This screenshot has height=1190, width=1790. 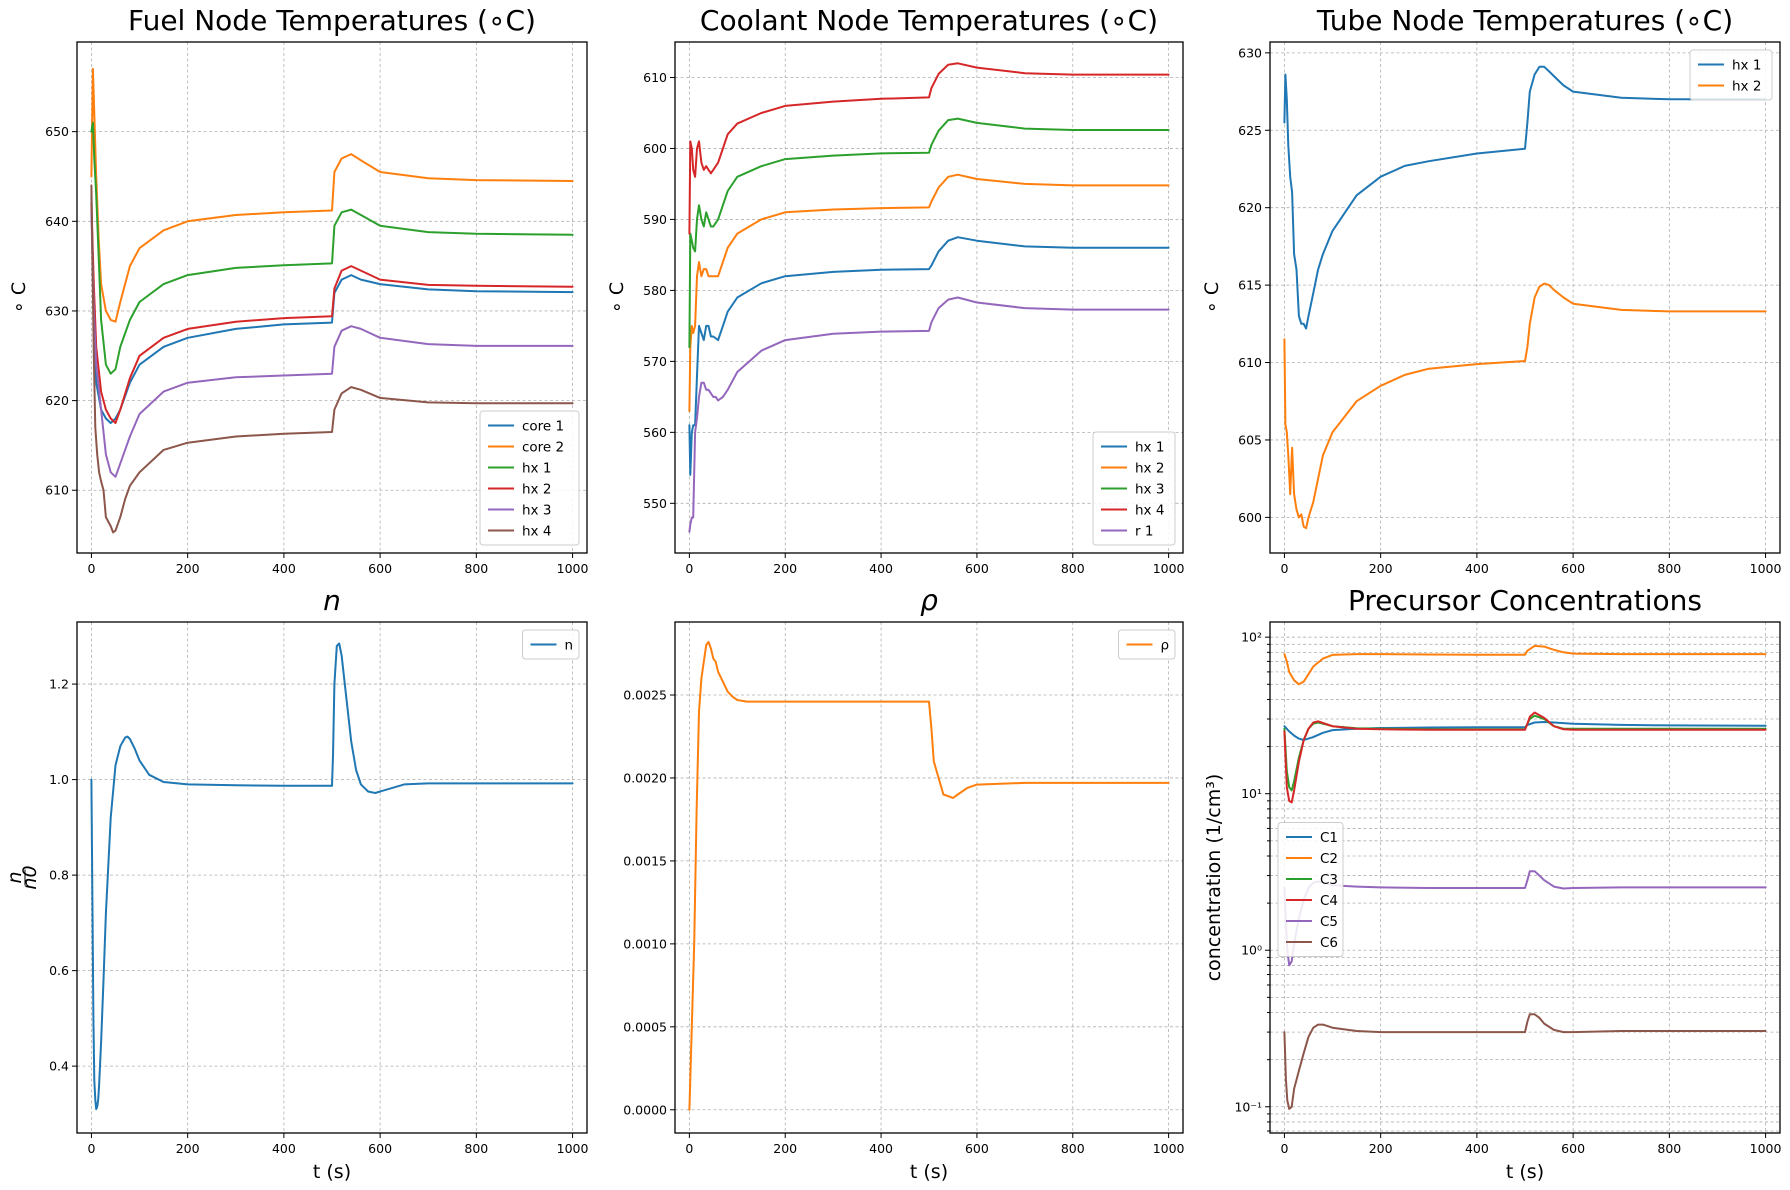 What do you see at coordinates (929, 600) in the screenshot?
I see `chart-title: ρ` at bounding box center [929, 600].